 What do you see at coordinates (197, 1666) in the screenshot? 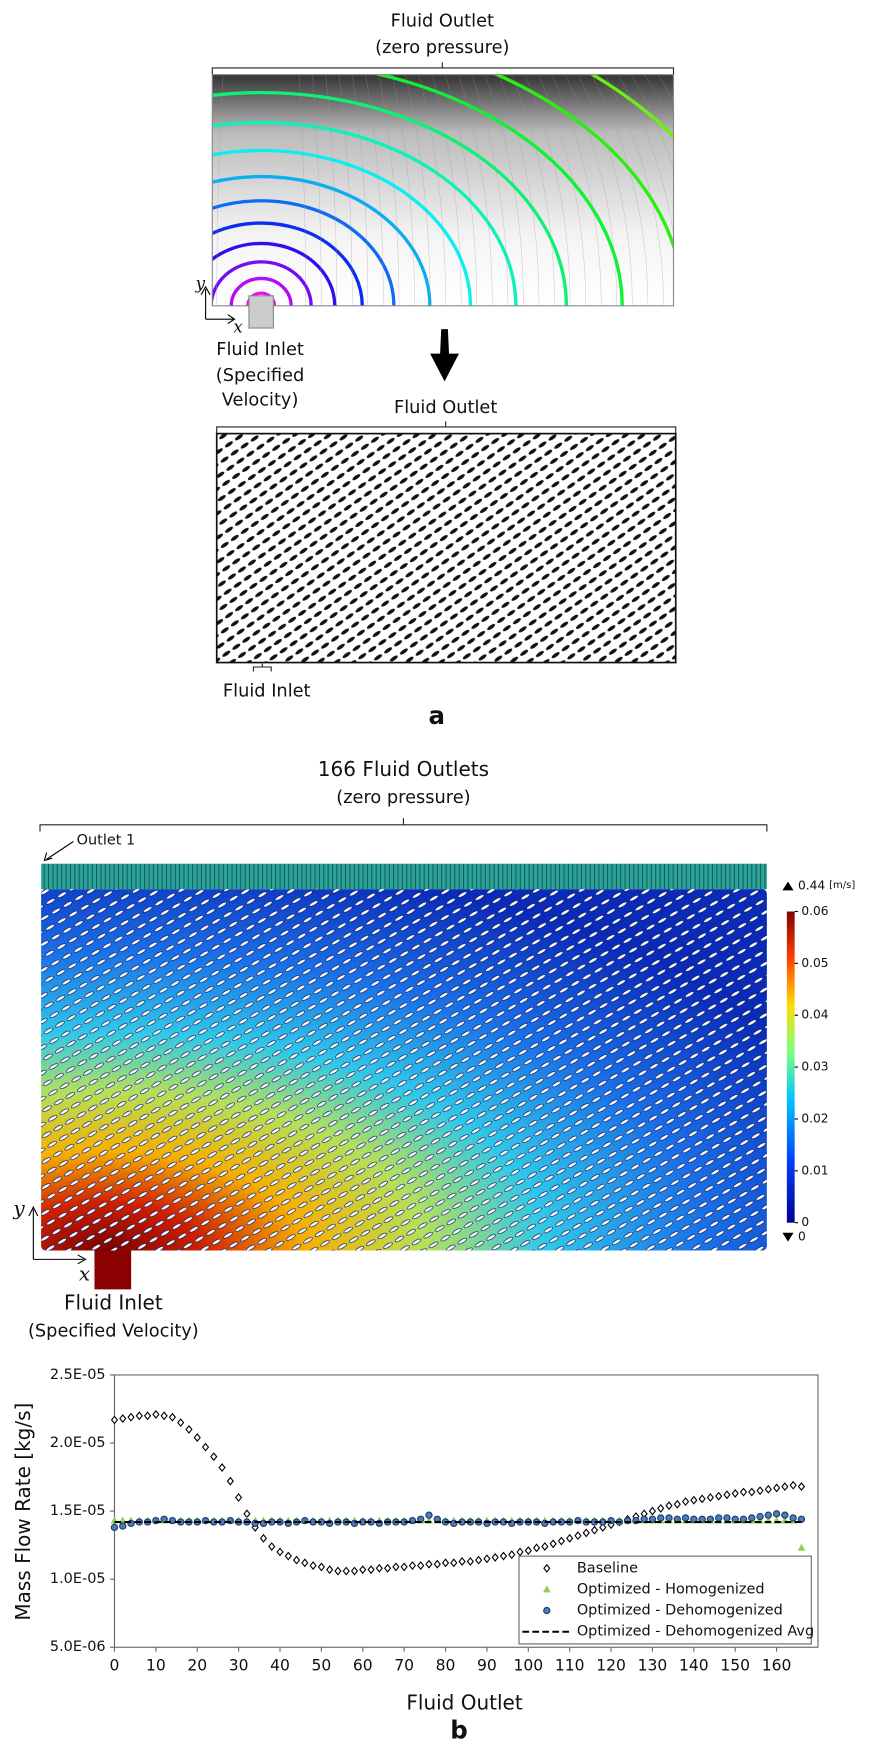
I see `x-tick-label: 20` at bounding box center [197, 1666].